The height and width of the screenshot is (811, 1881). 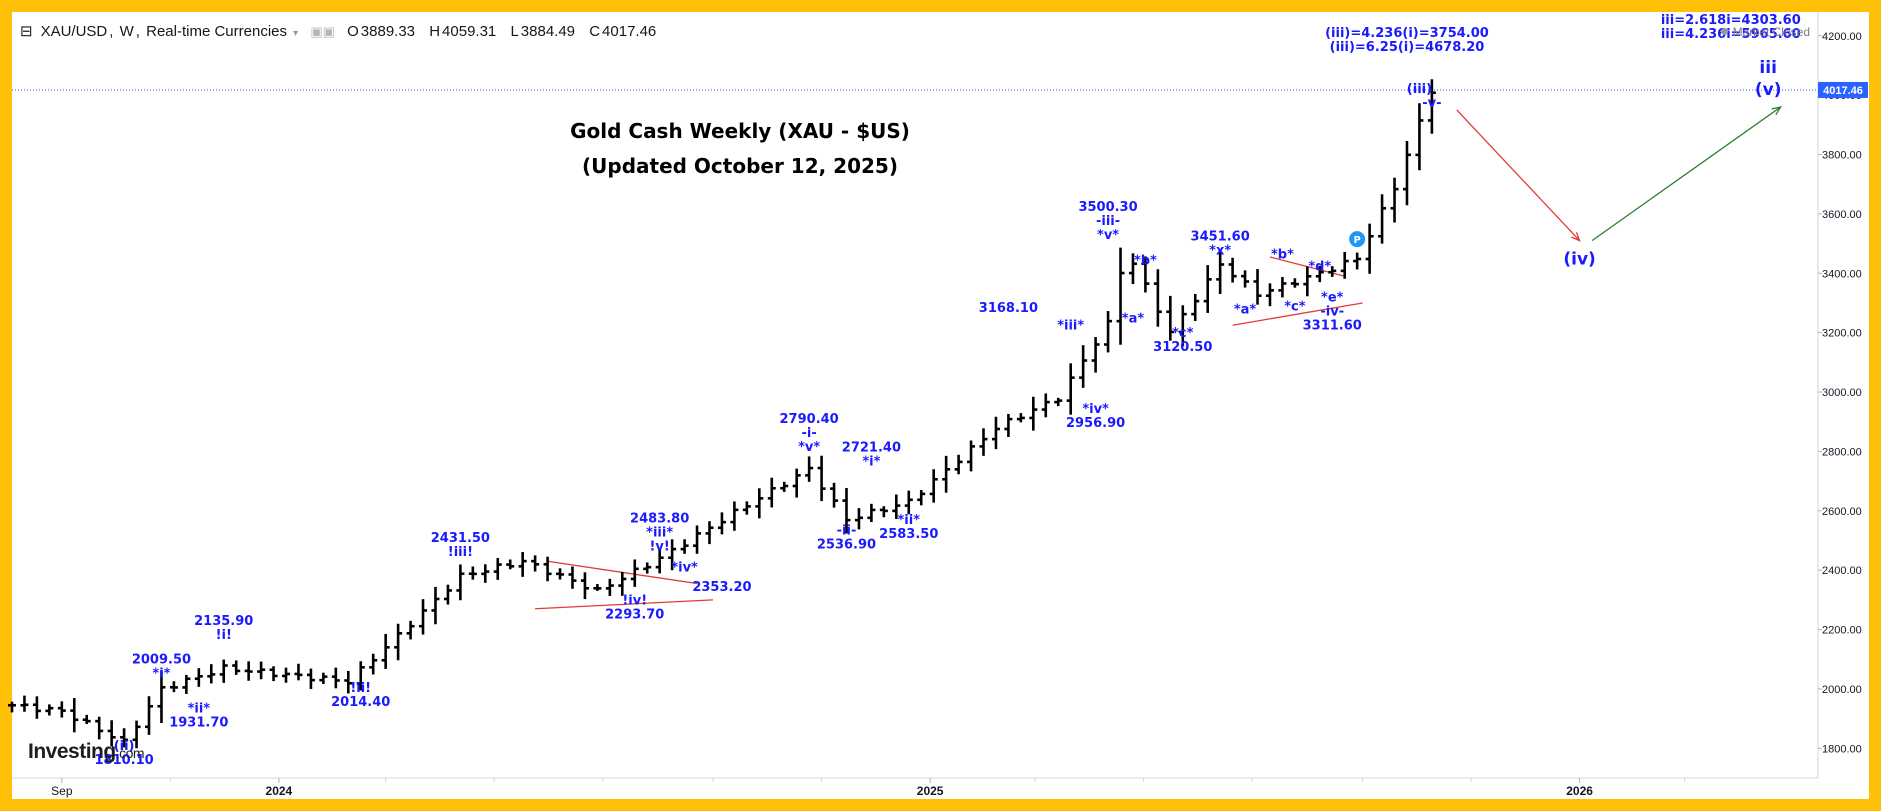 I want to click on arrowhead-icon, so click(x=1776, y=111).